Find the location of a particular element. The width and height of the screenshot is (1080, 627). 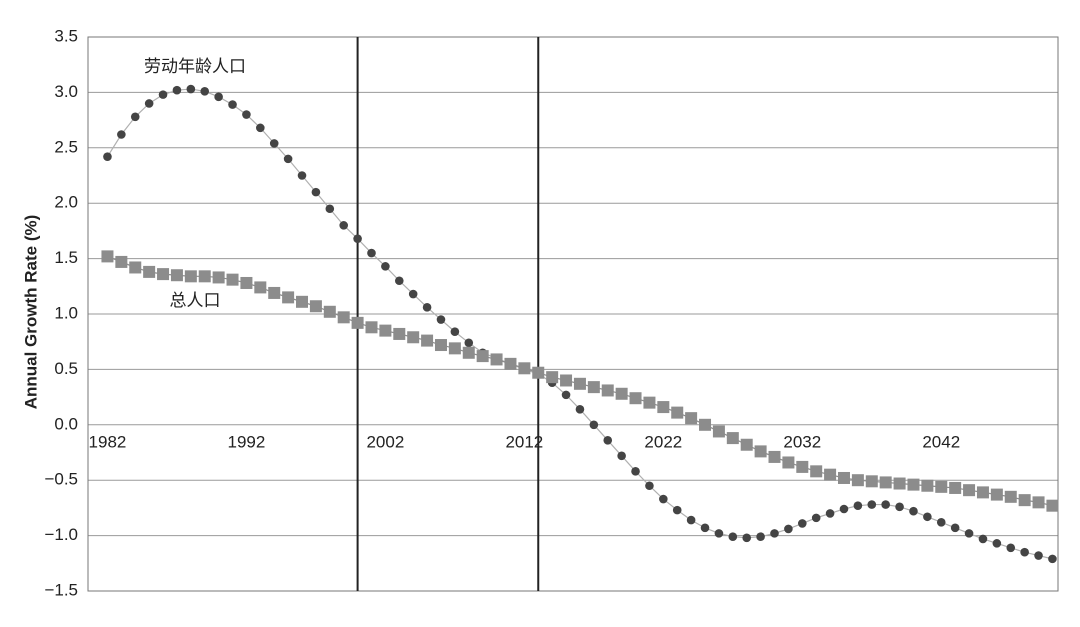

x-tick-label: 1982 is located at coordinates (108, 441).